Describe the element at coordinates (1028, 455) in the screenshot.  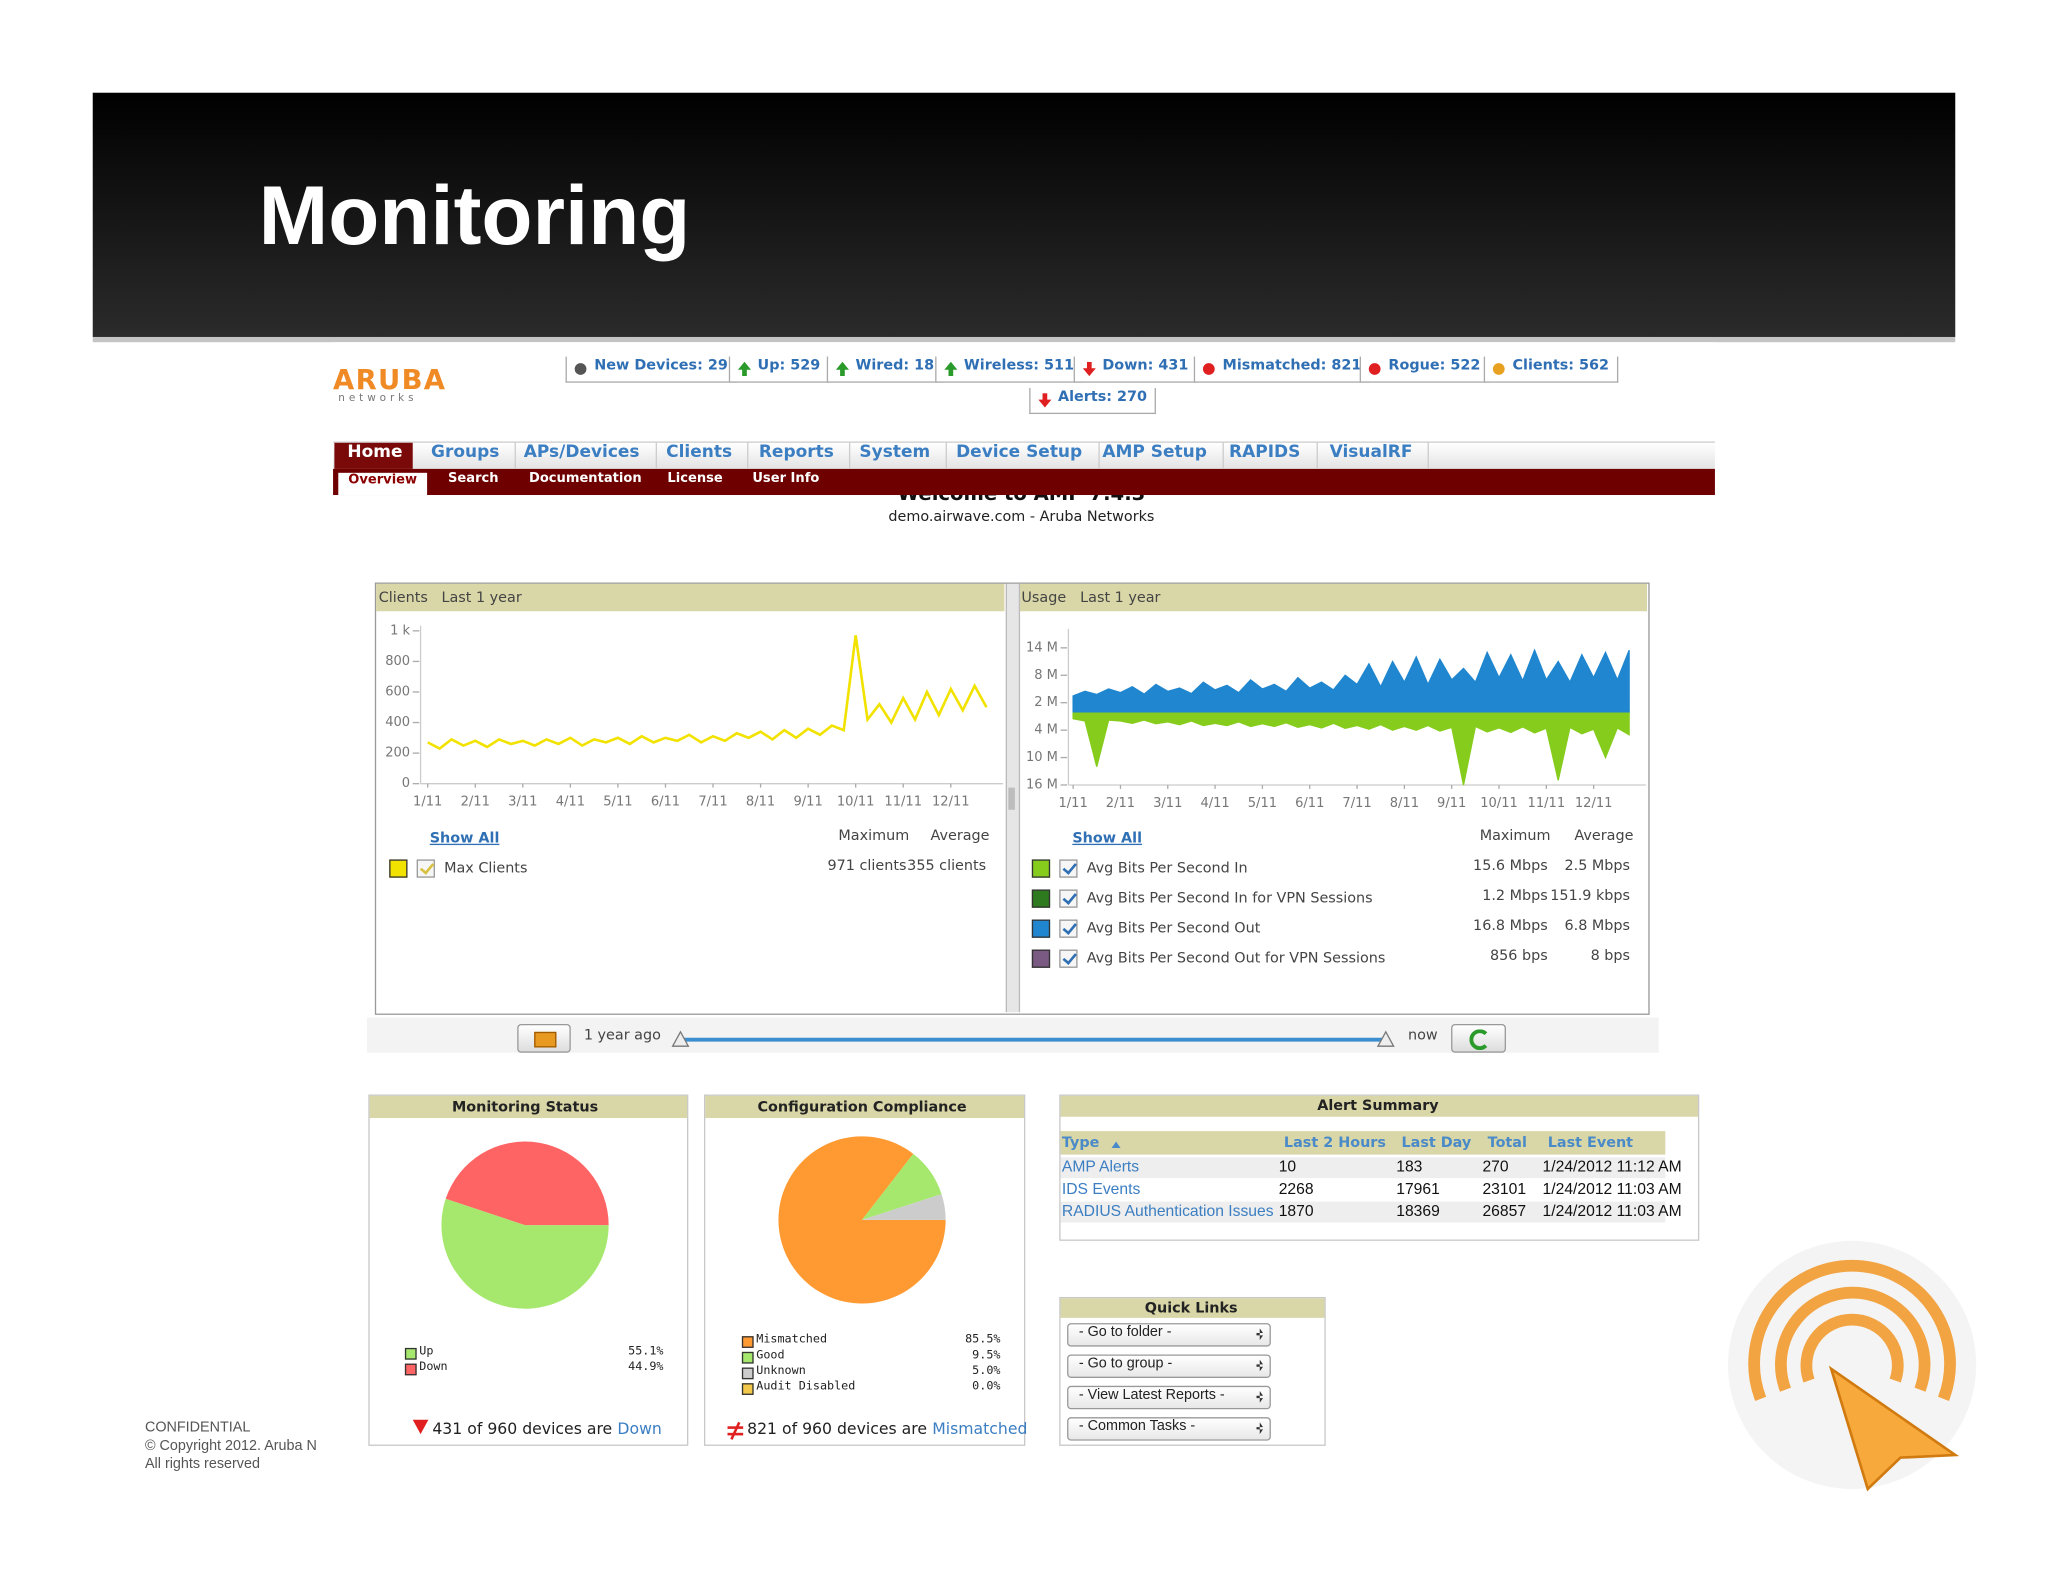
I see `nav-tab: Device Setup` at that location.